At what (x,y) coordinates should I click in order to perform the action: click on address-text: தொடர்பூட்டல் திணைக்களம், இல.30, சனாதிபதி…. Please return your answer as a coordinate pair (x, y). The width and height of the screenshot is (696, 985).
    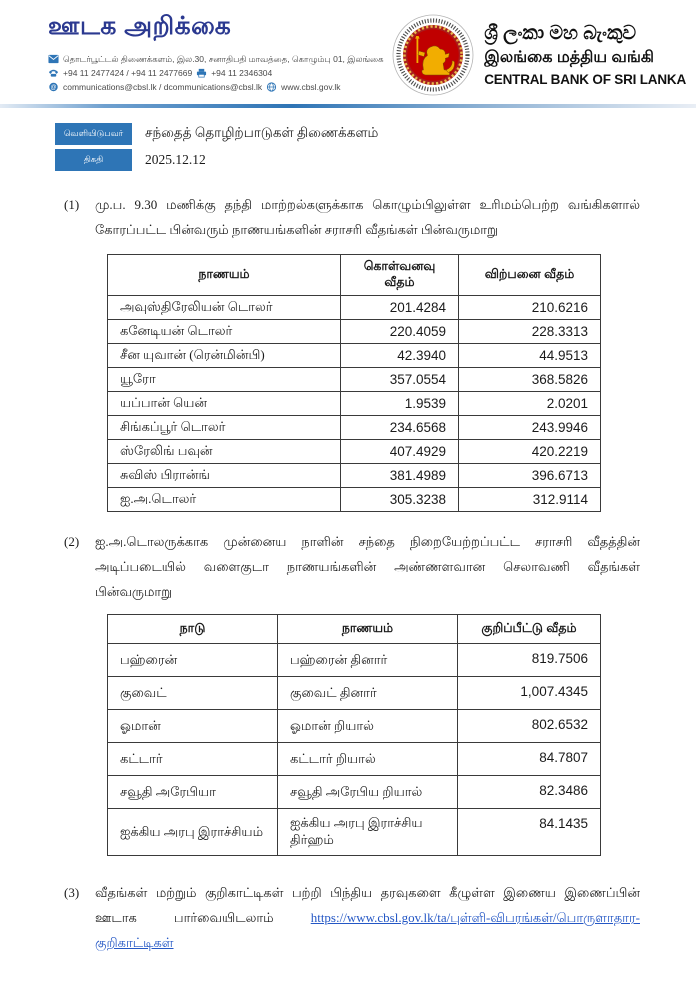
    Looking at the image, I should click on (223, 59).